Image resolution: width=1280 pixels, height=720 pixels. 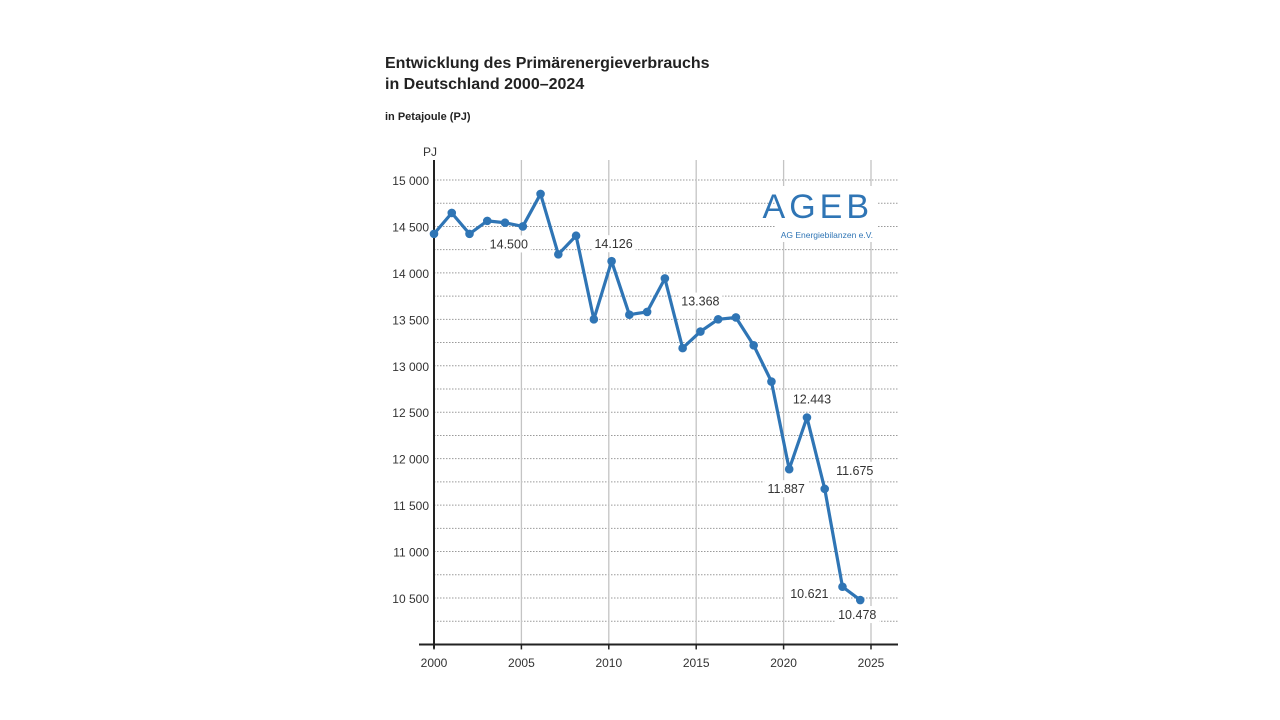 What do you see at coordinates (771, 381) in the screenshot?
I see `data-point-2019` at bounding box center [771, 381].